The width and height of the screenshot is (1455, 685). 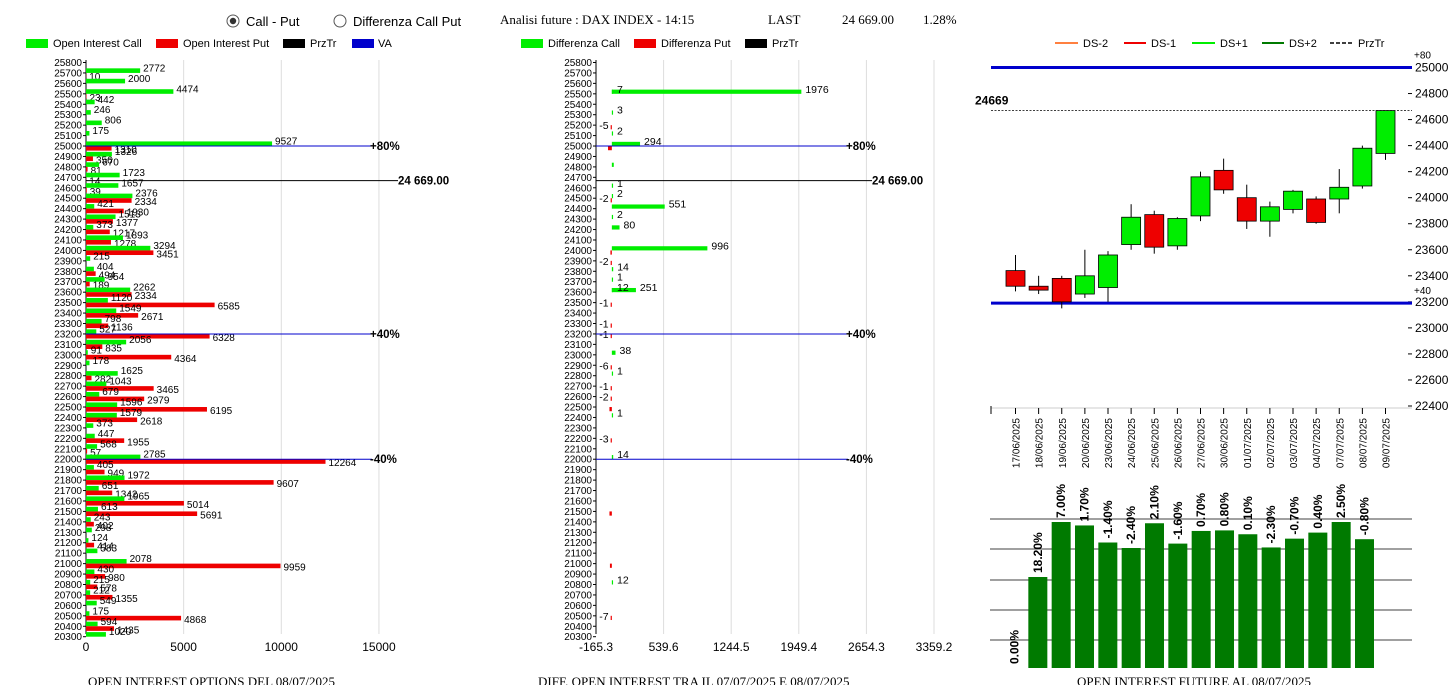 I want to click on put-value-label: 949, so click(x=116, y=474).